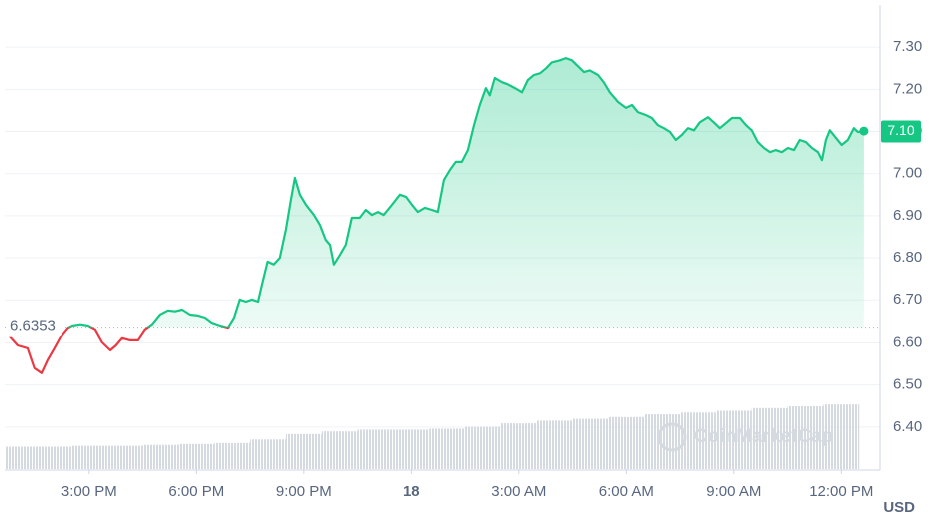 This screenshot has height=522, width=937. Describe the element at coordinates (733, 491) in the screenshot. I see `x-tick-label: 9:00 AM` at that location.